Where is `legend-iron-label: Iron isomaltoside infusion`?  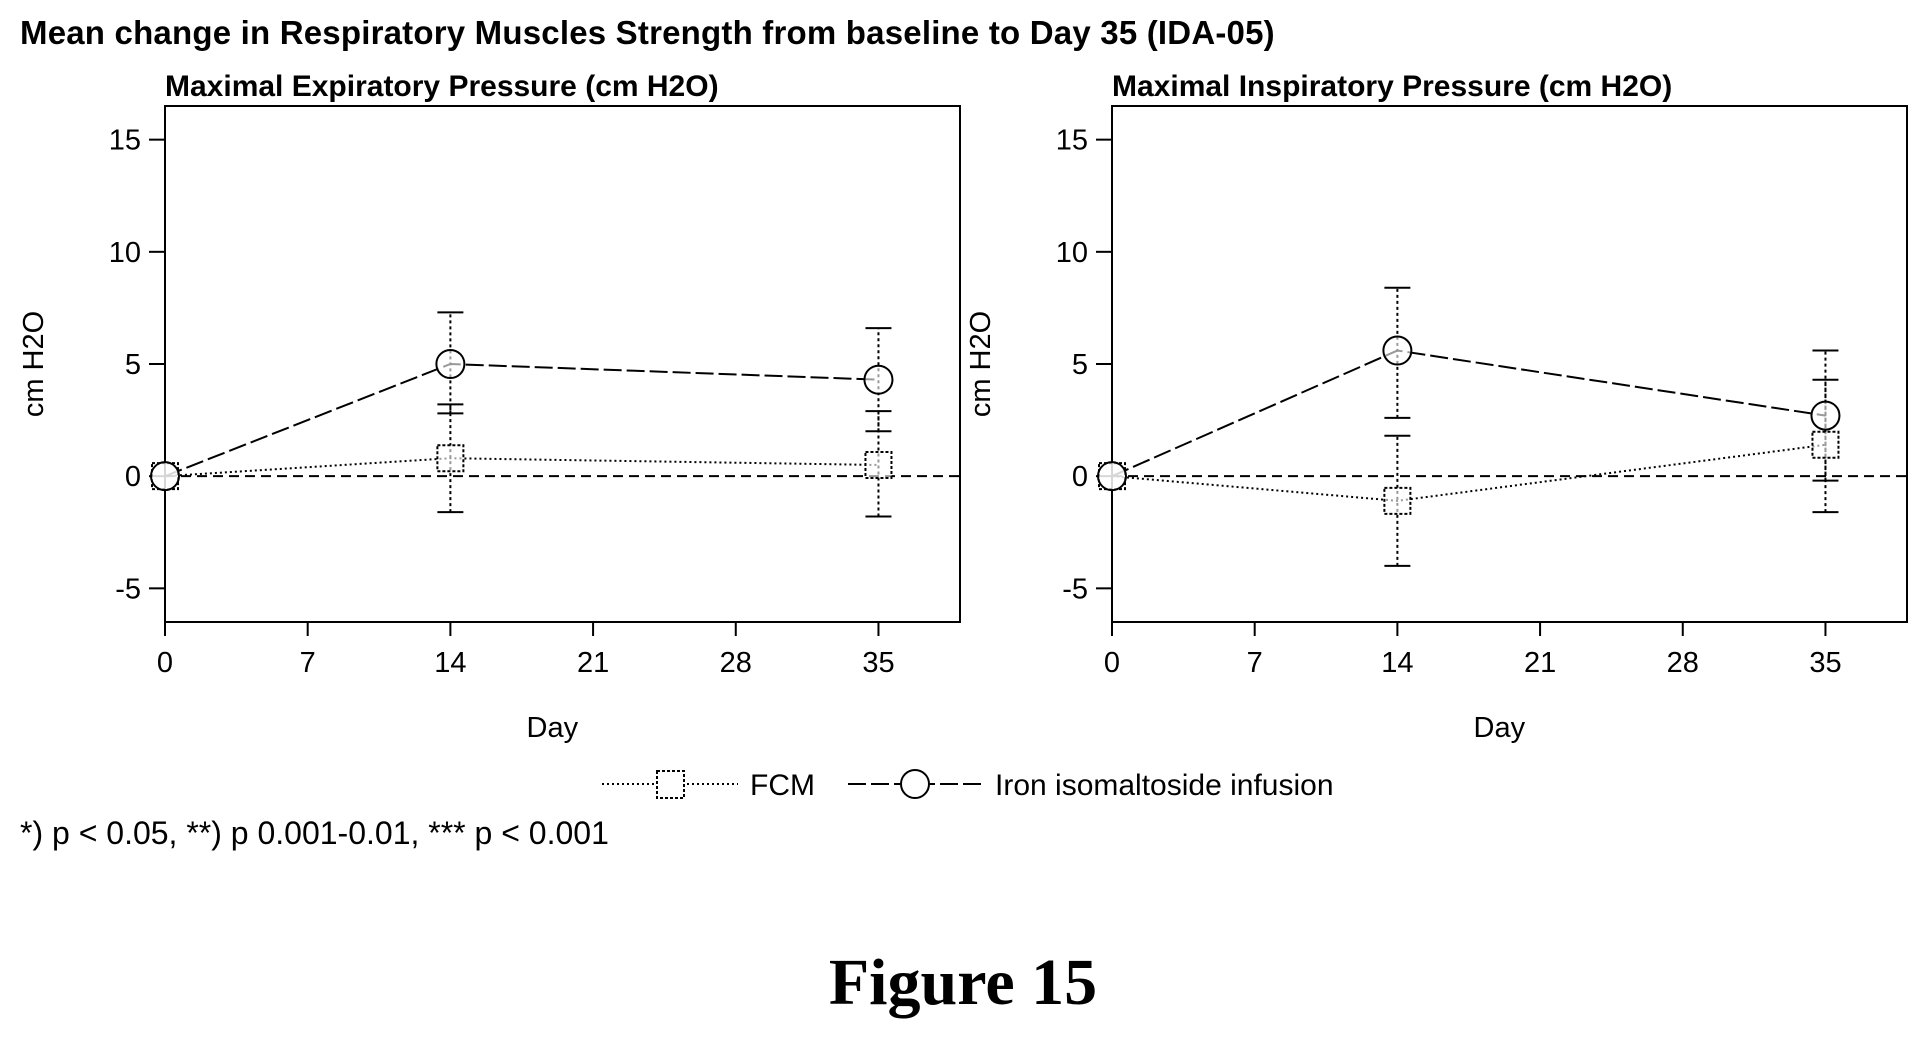
legend-iron-label: Iron isomaltoside infusion is located at coordinates (1164, 785).